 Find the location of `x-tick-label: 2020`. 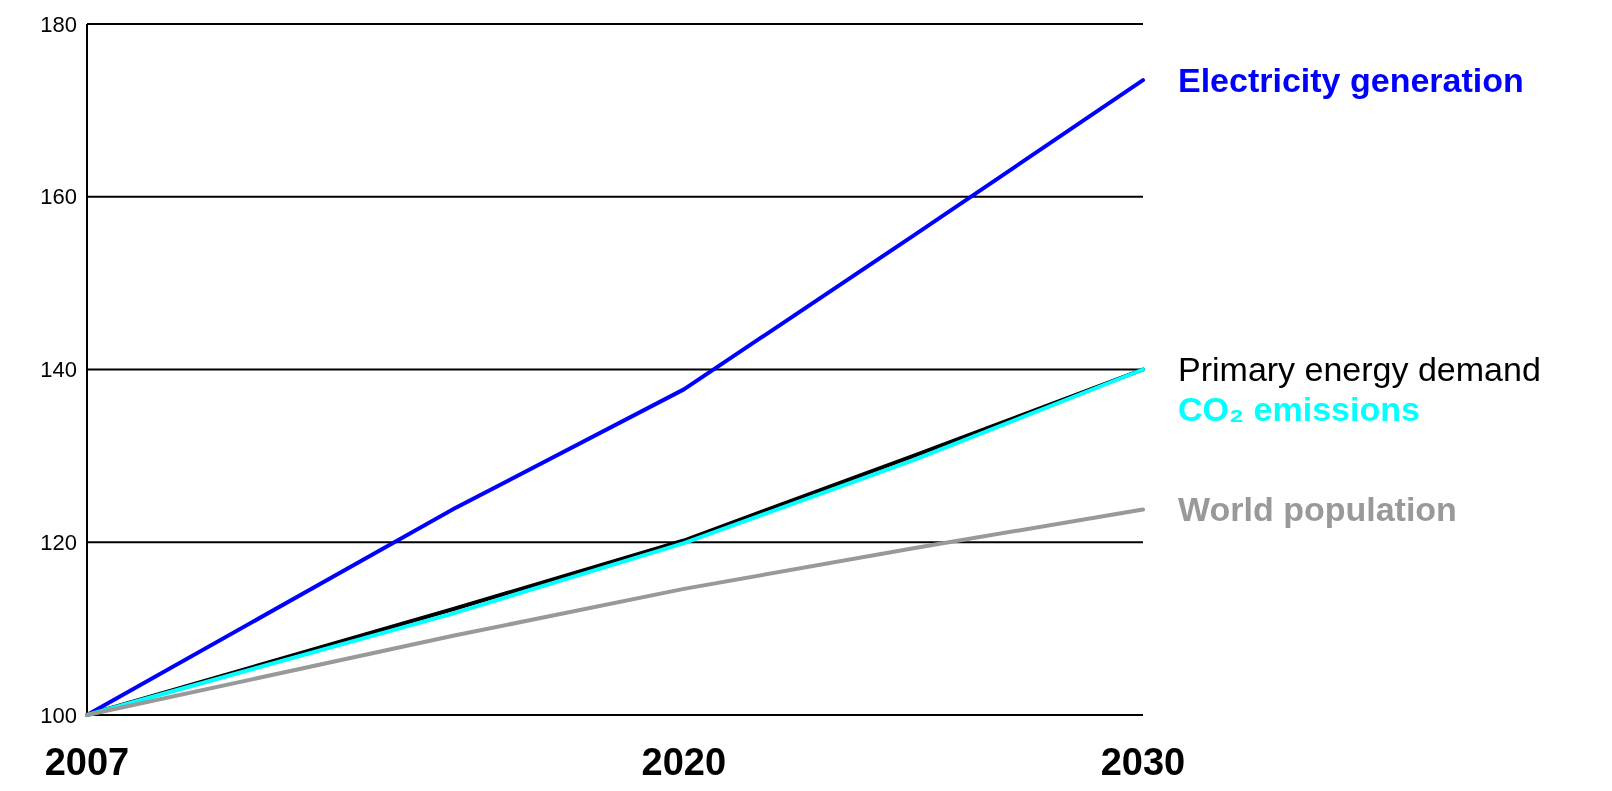

x-tick-label: 2020 is located at coordinates (684, 762).